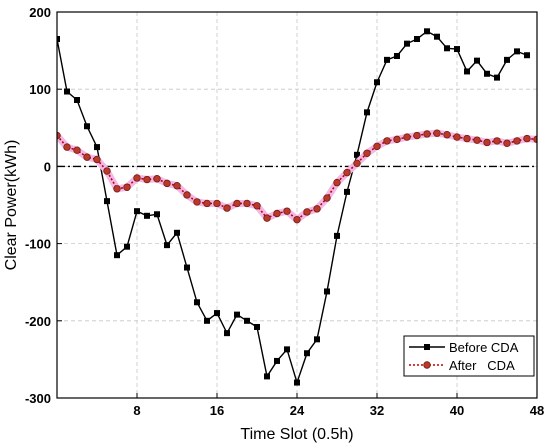 The height and width of the screenshot is (445, 550). What do you see at coordinates (136, 410) in the screenshot?
I see `x-tick-label: 8` at bounding box center [136, 410].